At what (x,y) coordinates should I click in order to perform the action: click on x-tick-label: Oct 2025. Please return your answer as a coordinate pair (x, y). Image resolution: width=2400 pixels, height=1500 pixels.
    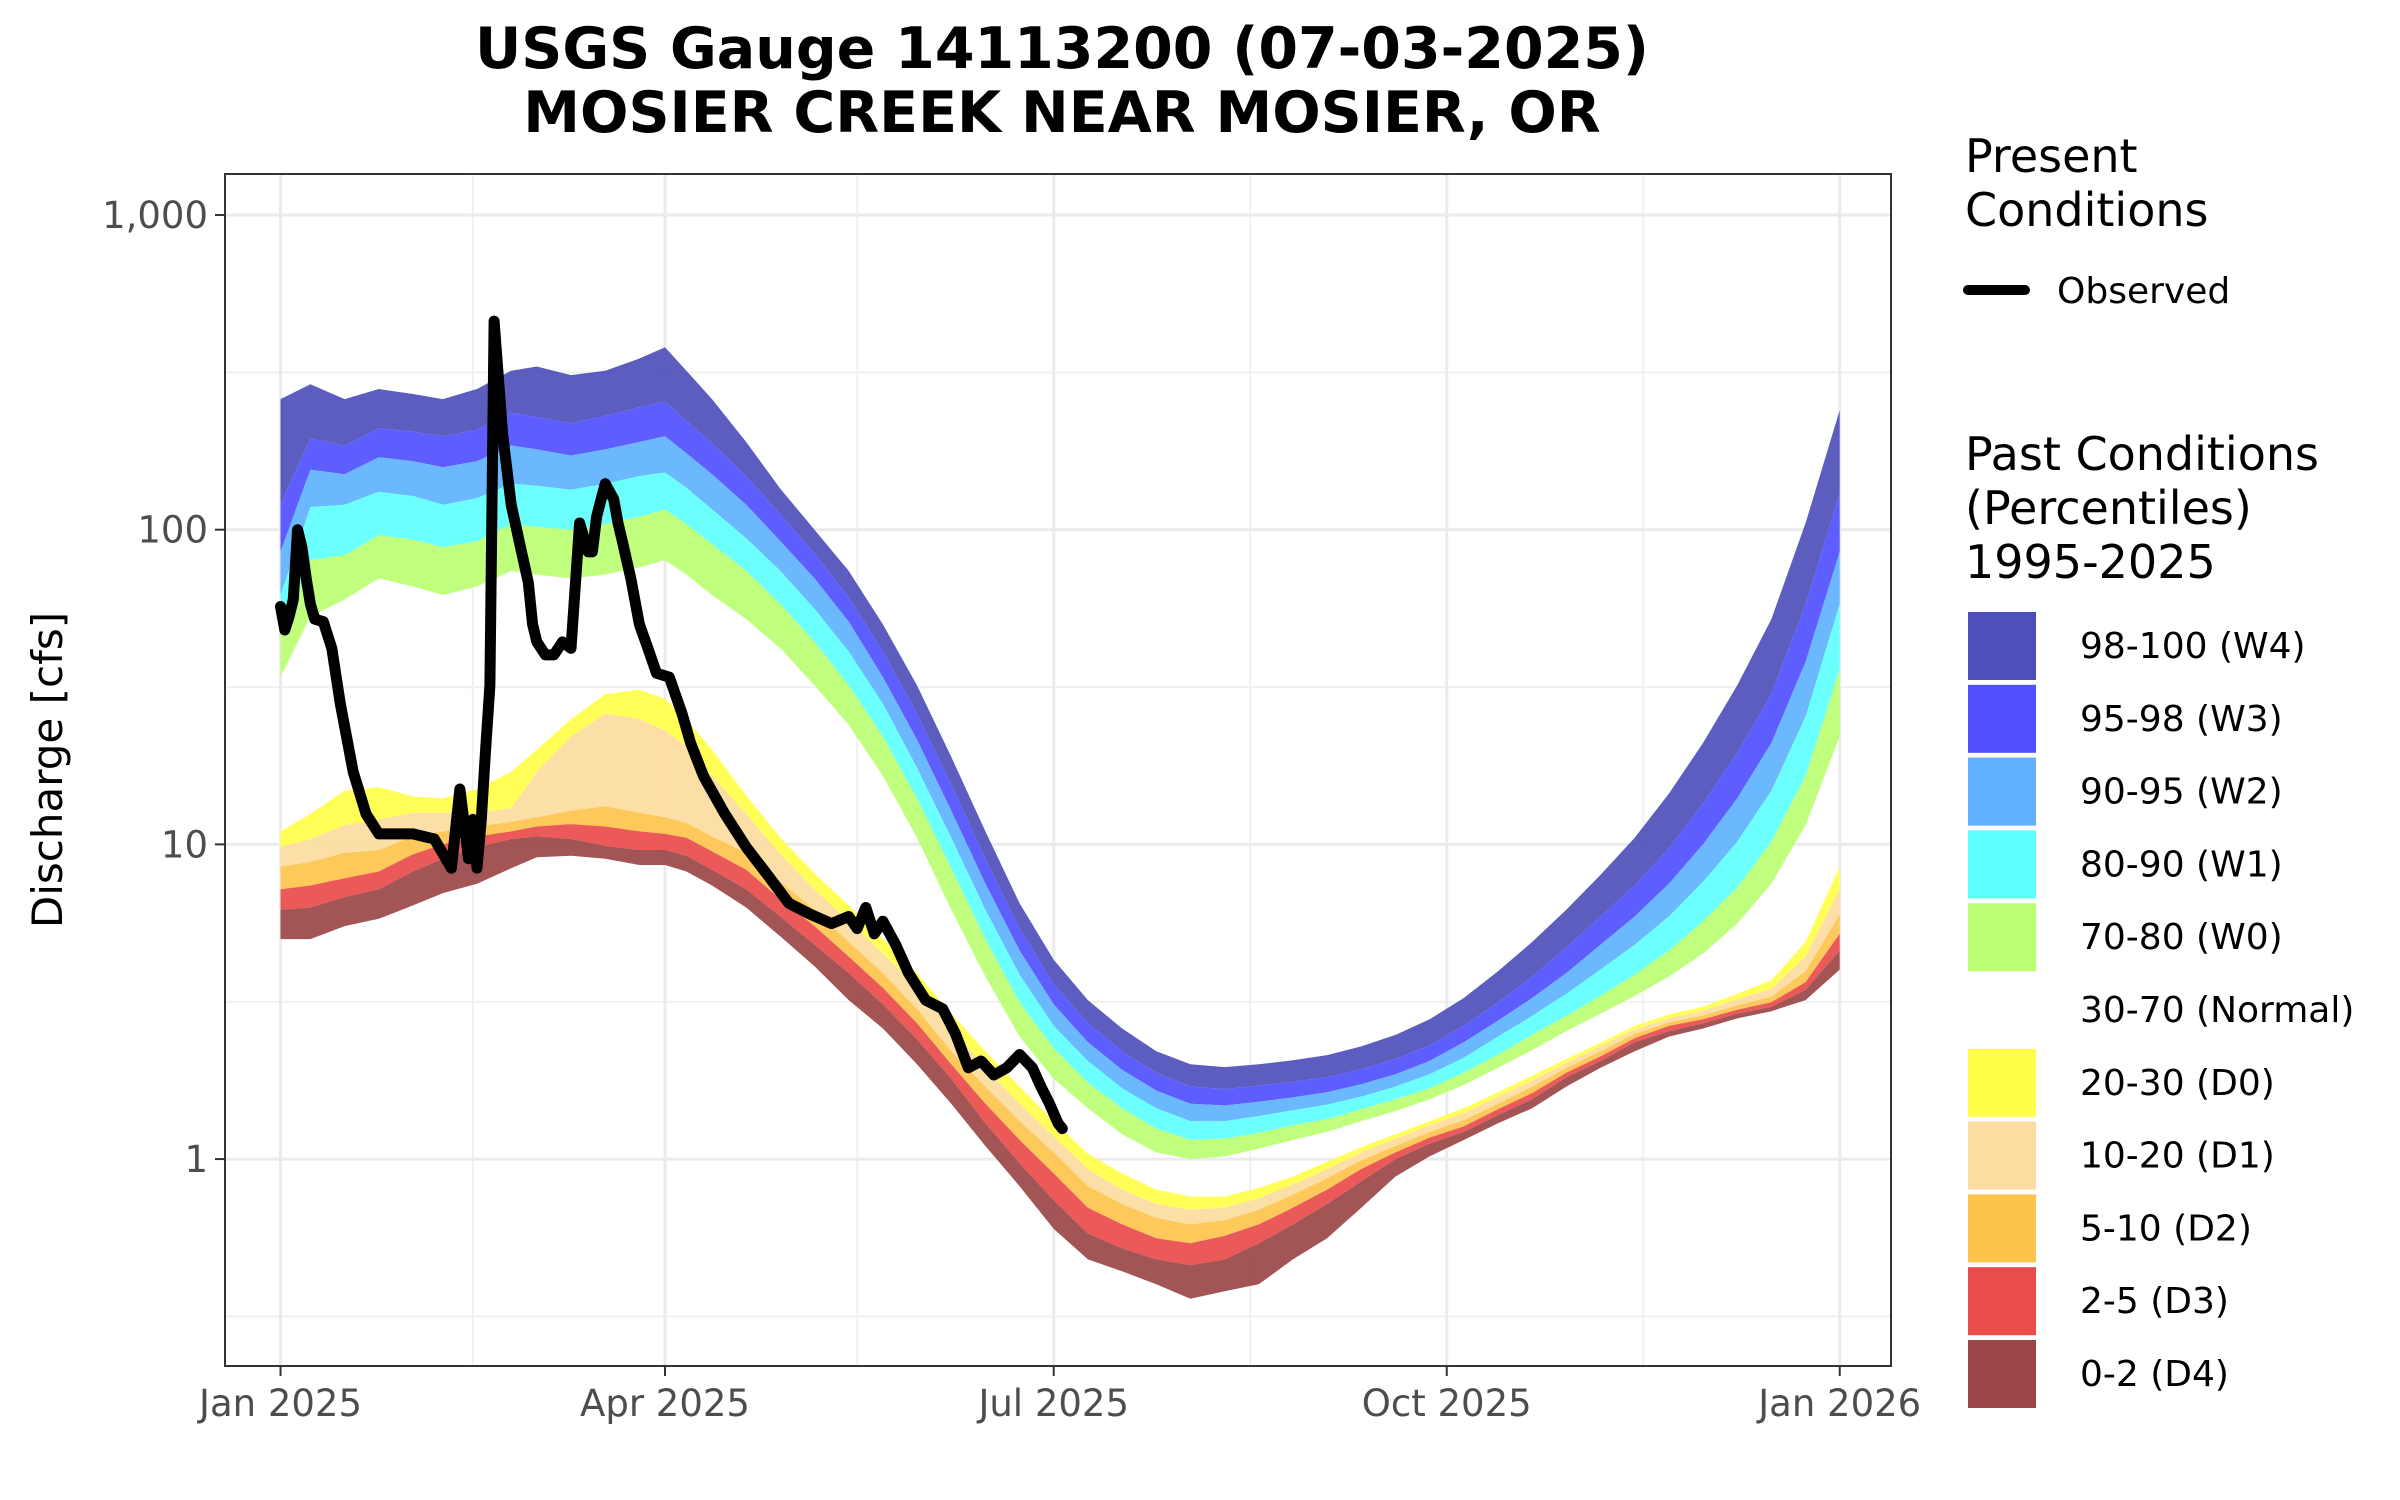
    Looking at the image, I should click on (1447, 1403).